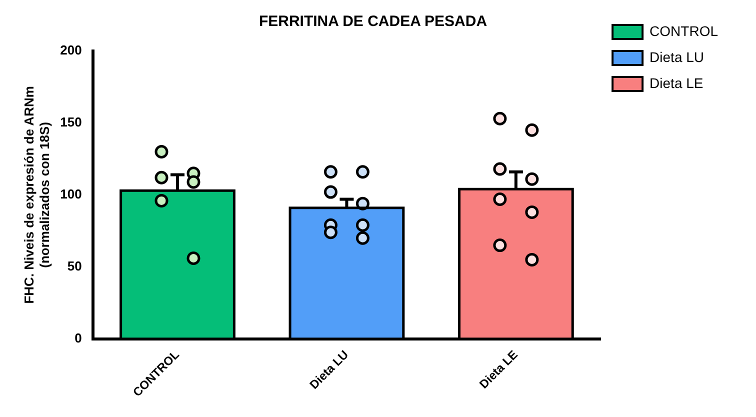 The width and height of the screenshot is (756, 417). Describe the element at coordinates (677, 56) in the screenshot. I see `legend-label: Dieta LU` at that location.